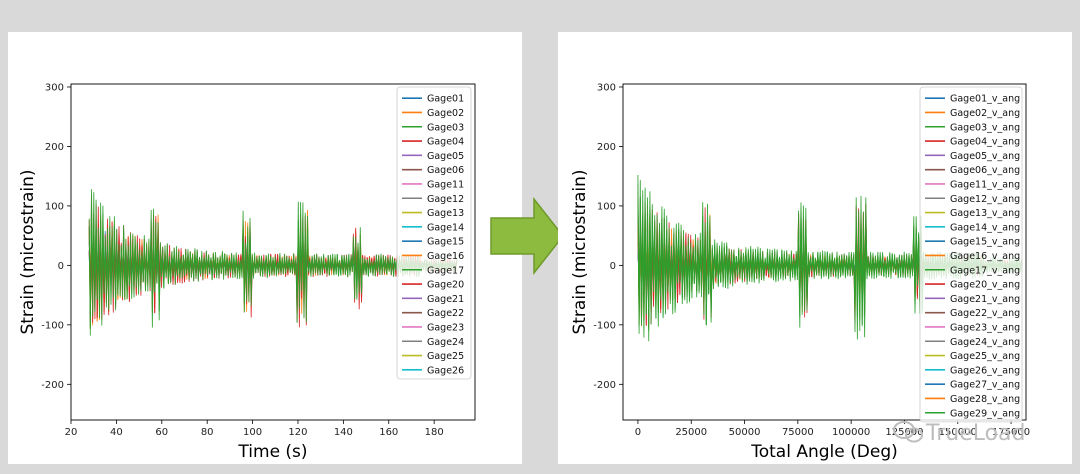 The width and height of the screenshot is (1080, 474). What do you see at coordinates (904, 432) in the screenshot?
I see `x-tick-label: 125000` at bounding box center [904, 432].